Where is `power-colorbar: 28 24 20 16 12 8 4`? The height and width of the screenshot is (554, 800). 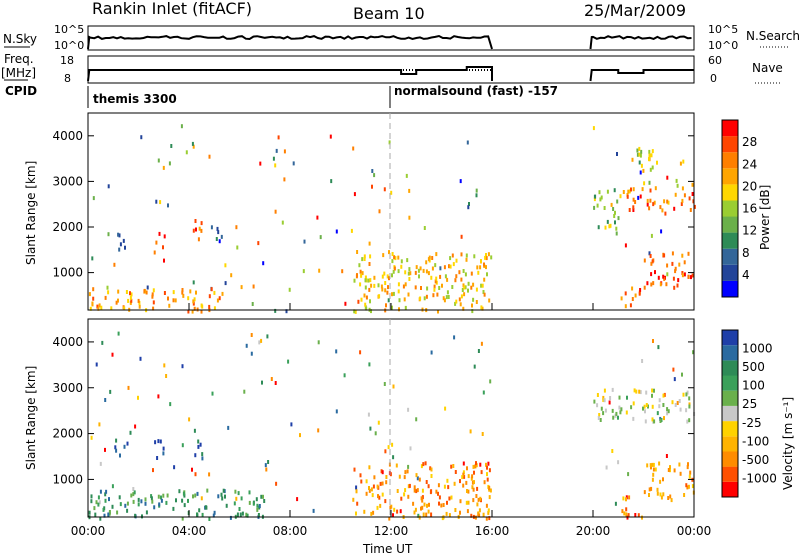 power-colorbar: 28 24 20 16 12 8 4 is located at coordinates (739, 208).